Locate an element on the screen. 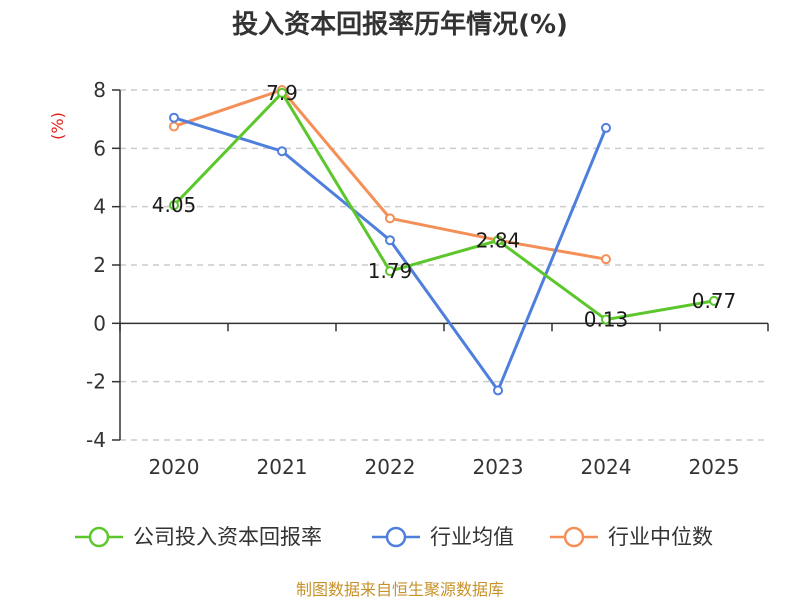 The image size is (800, 600). legend-item-2: 行业中位数 is located at coordinates (631, 537).